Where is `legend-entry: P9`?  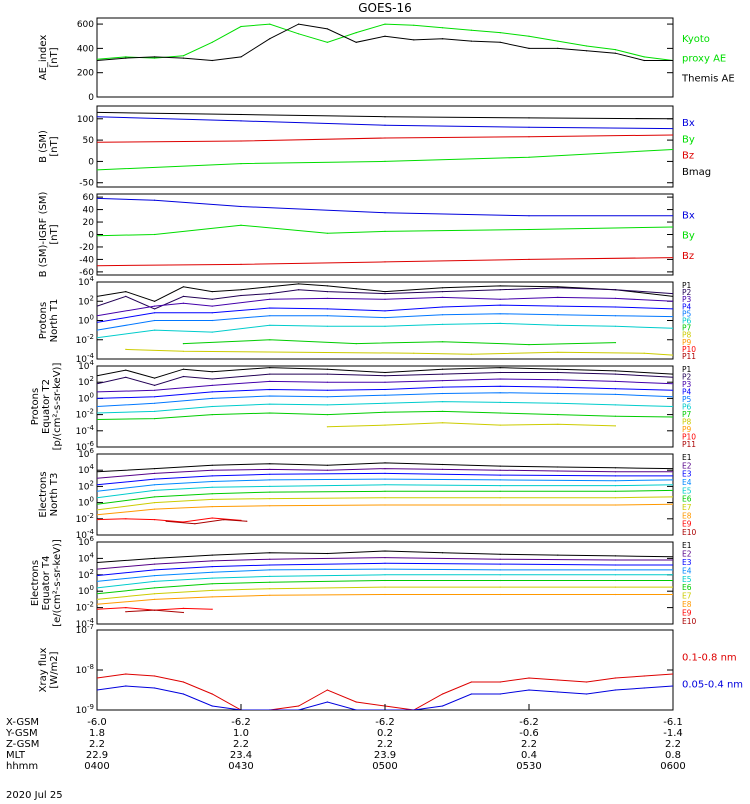 legend-entry: P9 is located at coordinates (687, 429).